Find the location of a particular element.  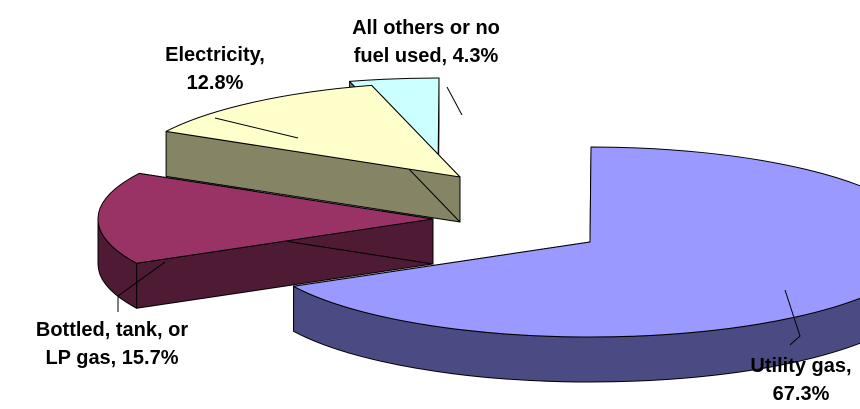

slice-label-electricity: Electricity, 12.8% is located at coordinates (215, 69).